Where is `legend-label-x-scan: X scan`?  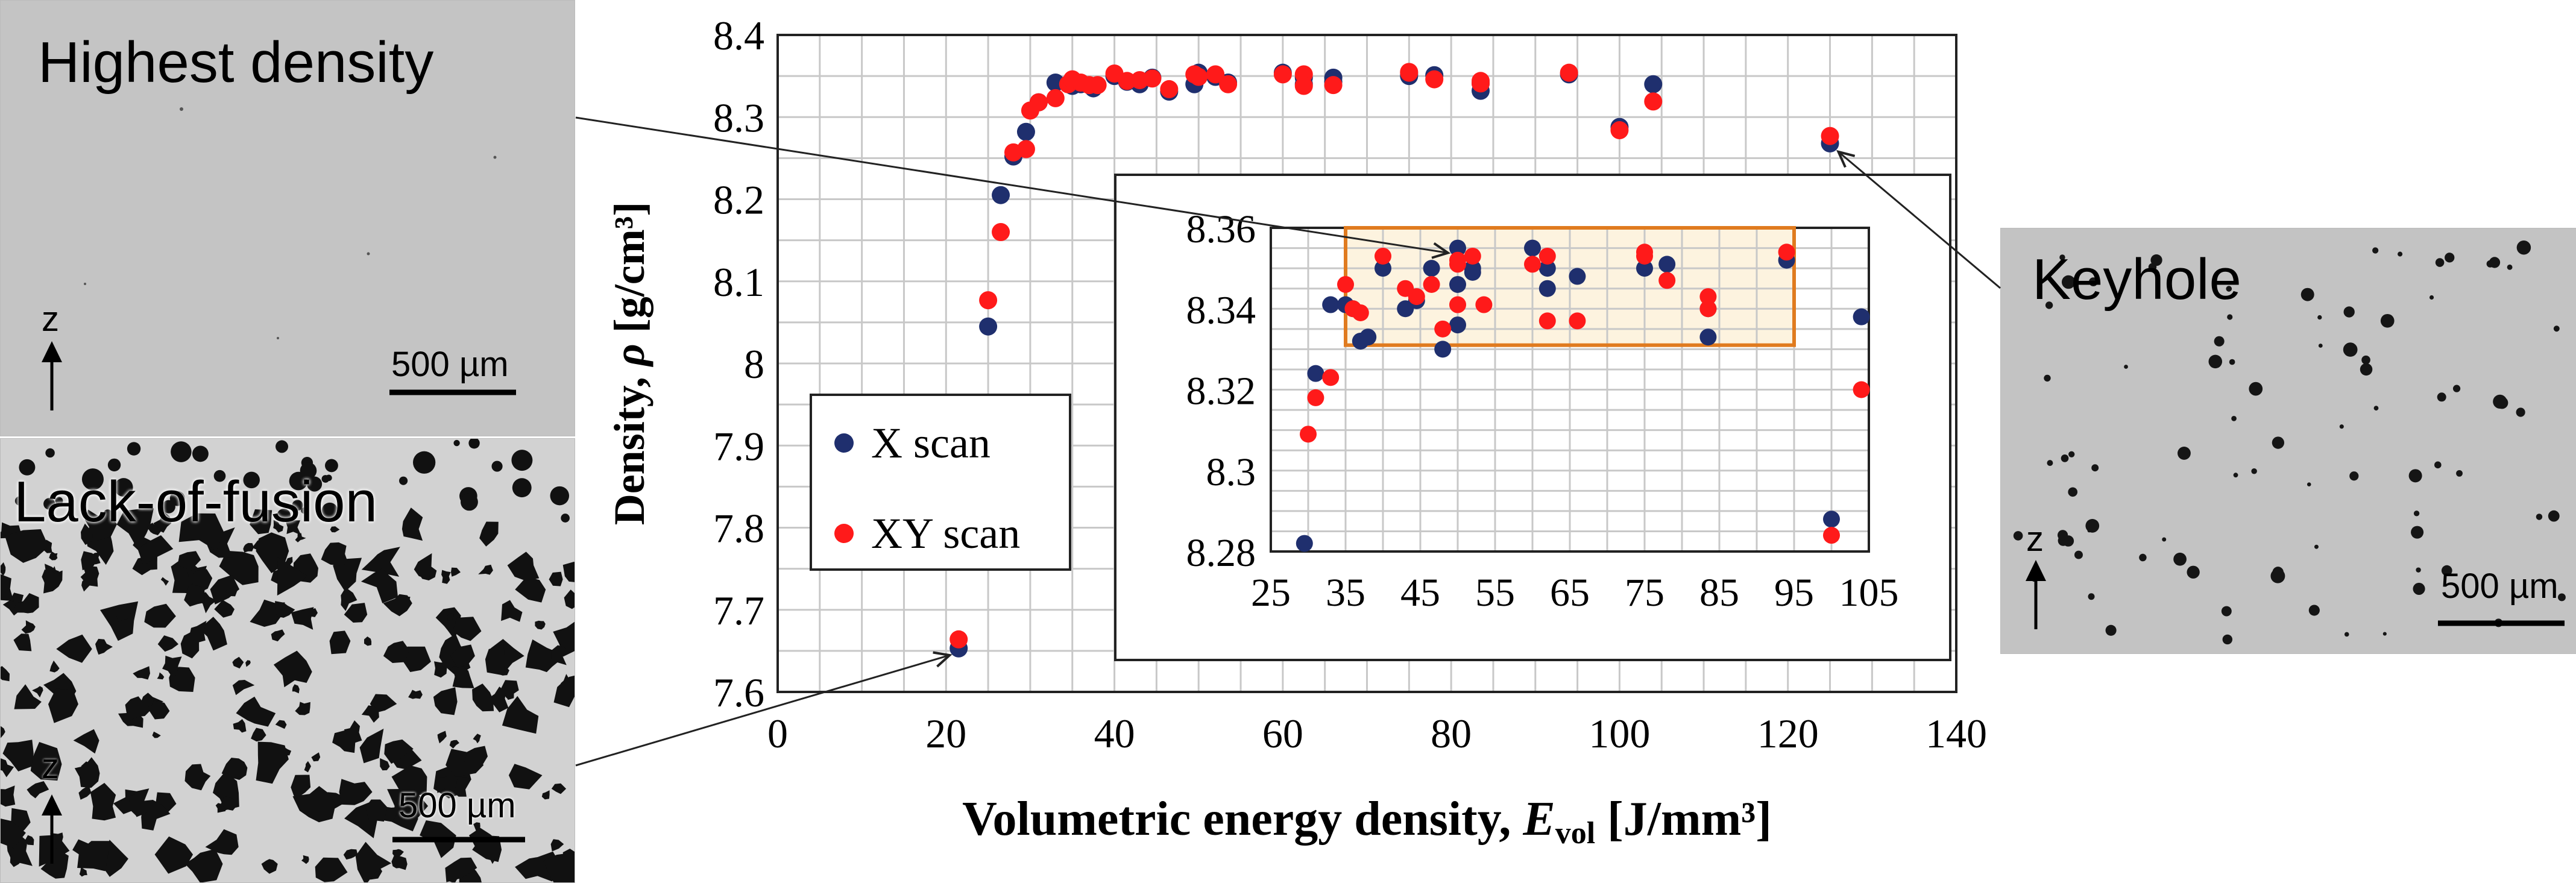
legend-label-x-scan: X scan is located at coordinates (930, 443).